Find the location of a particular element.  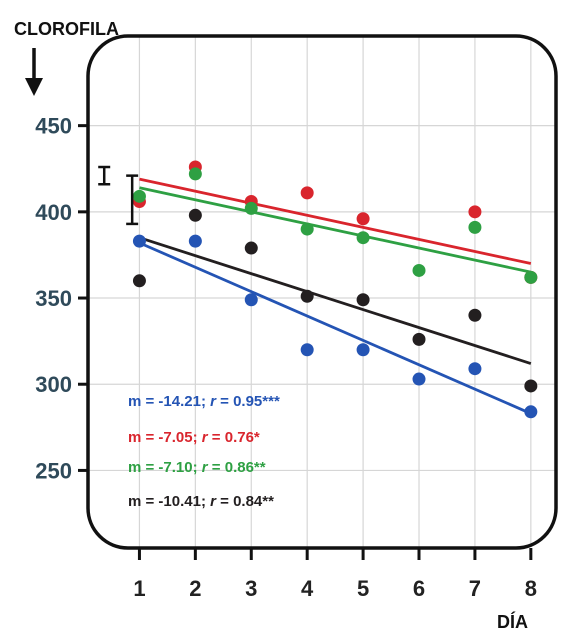

y-tick-label: 350 is located at coordinates (53, 298).